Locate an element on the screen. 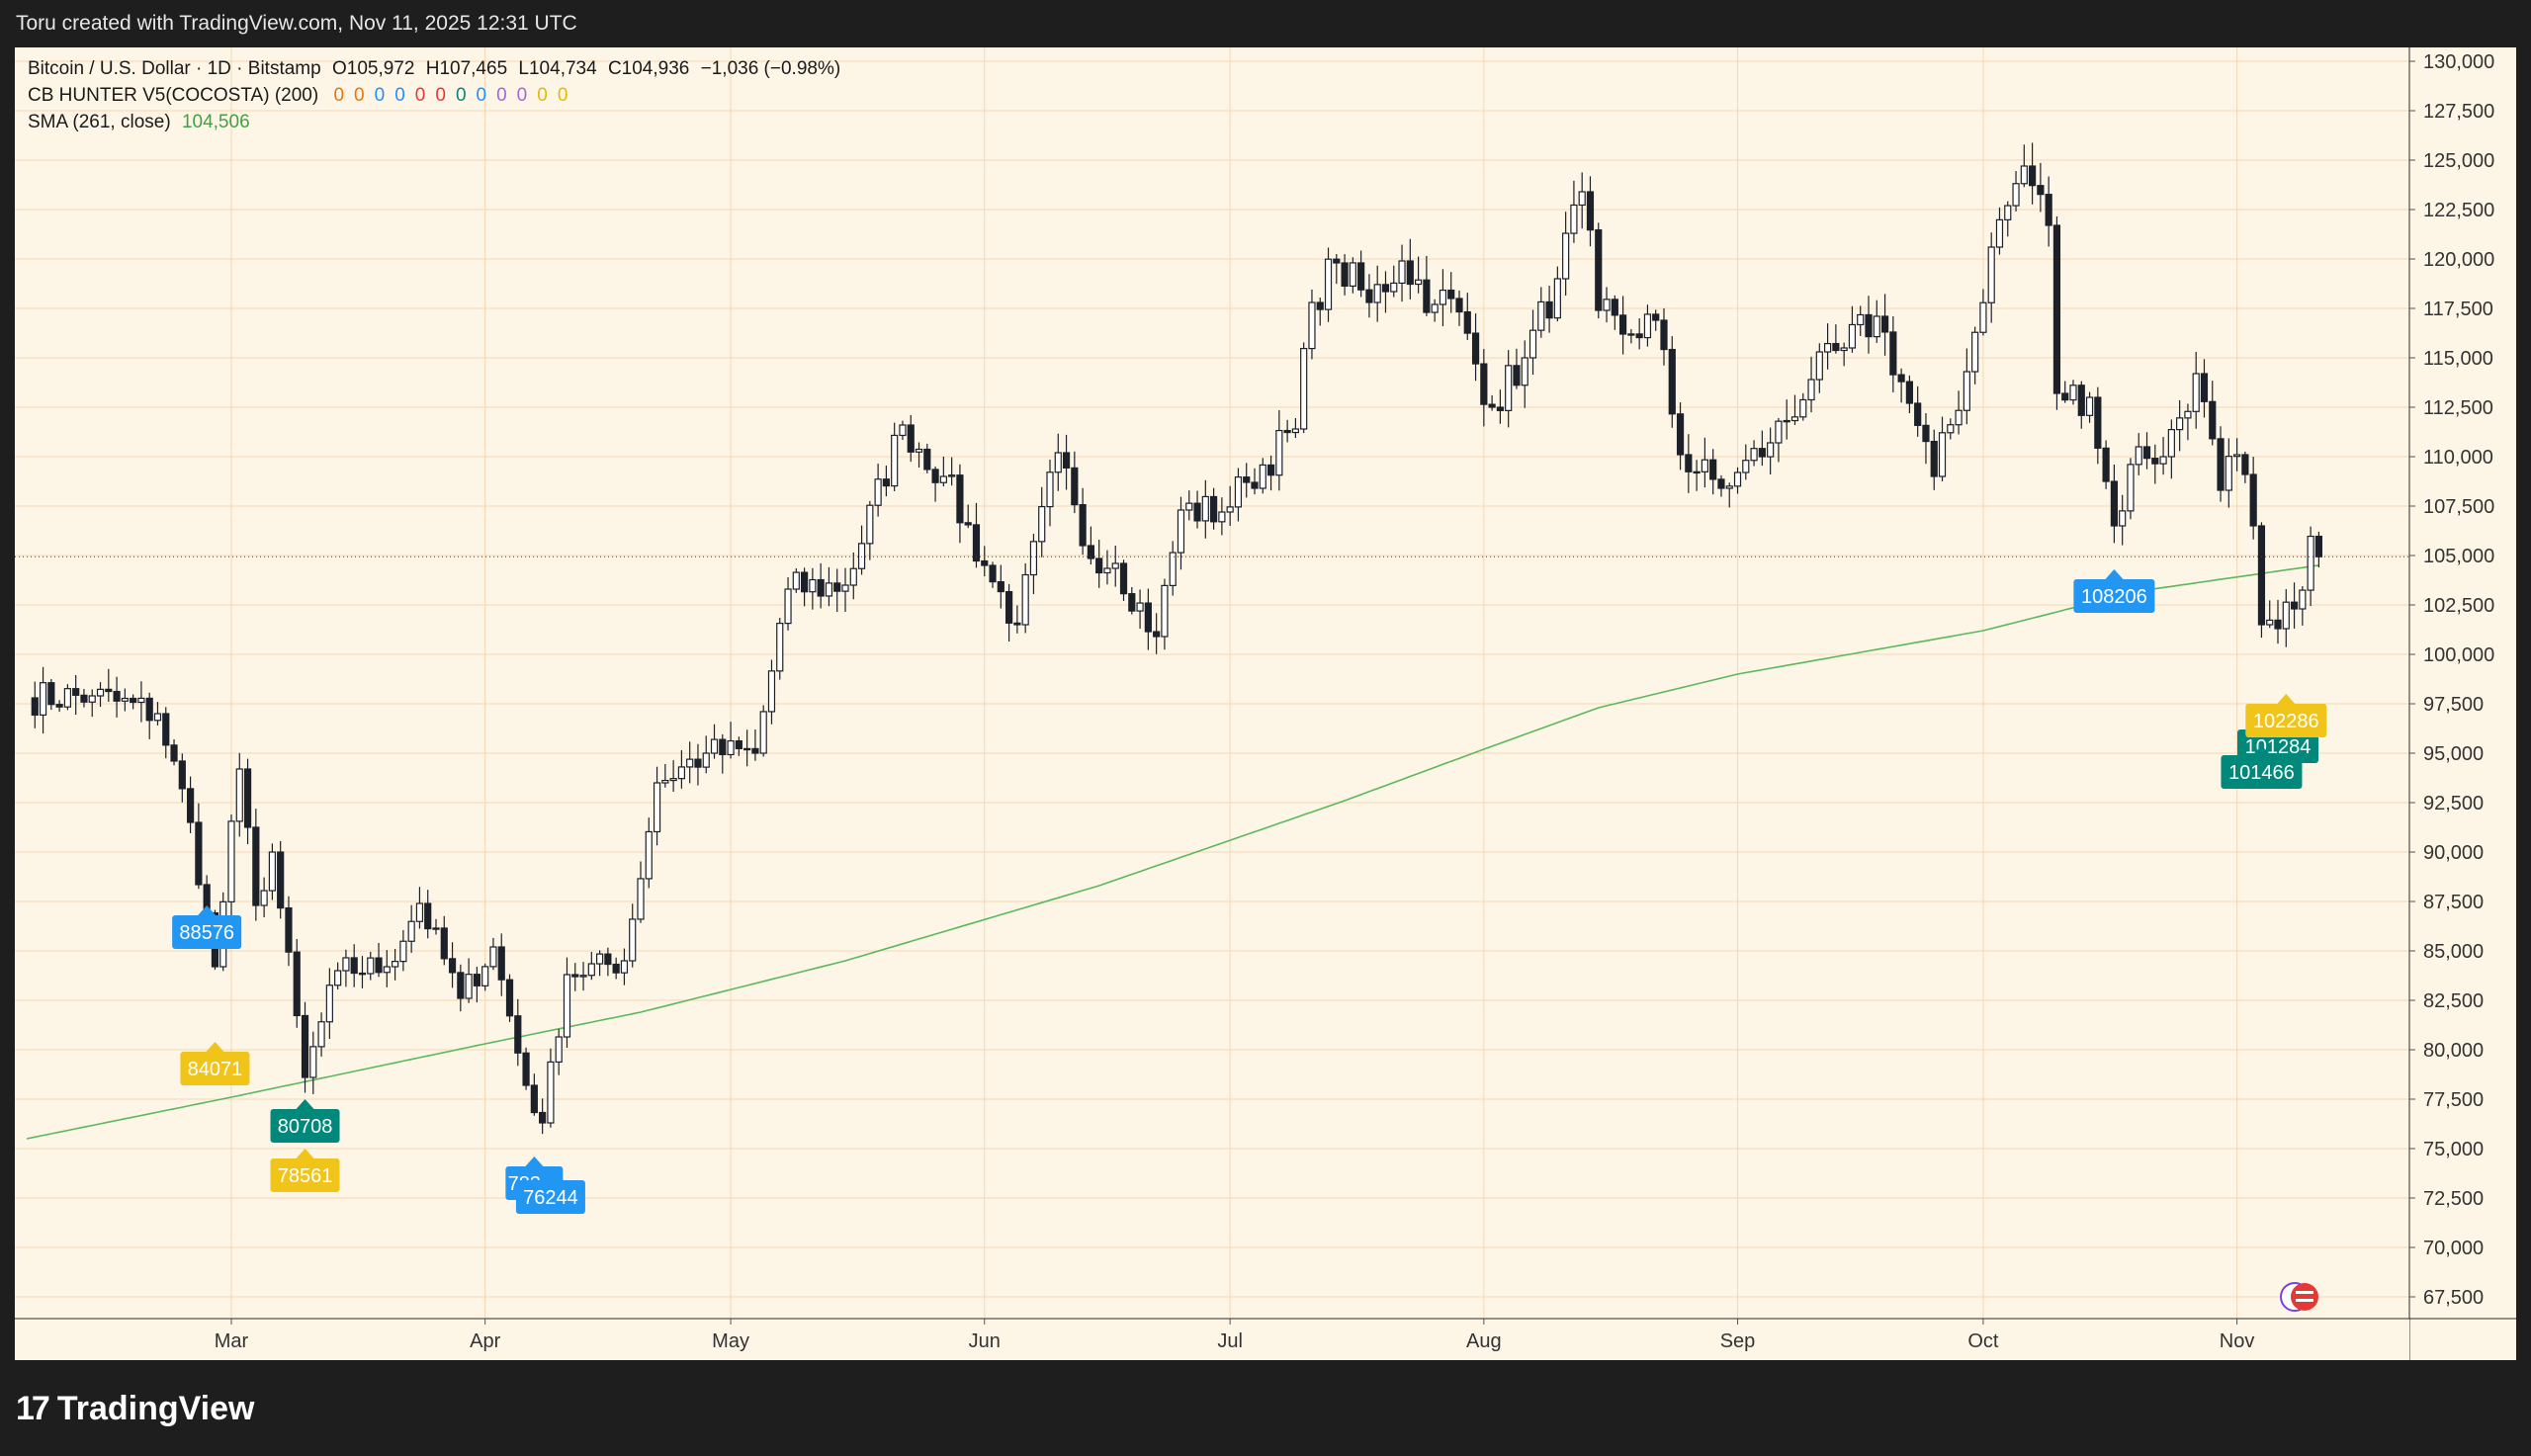  signal-label: 78561 is located at coordinates (305, 1170).